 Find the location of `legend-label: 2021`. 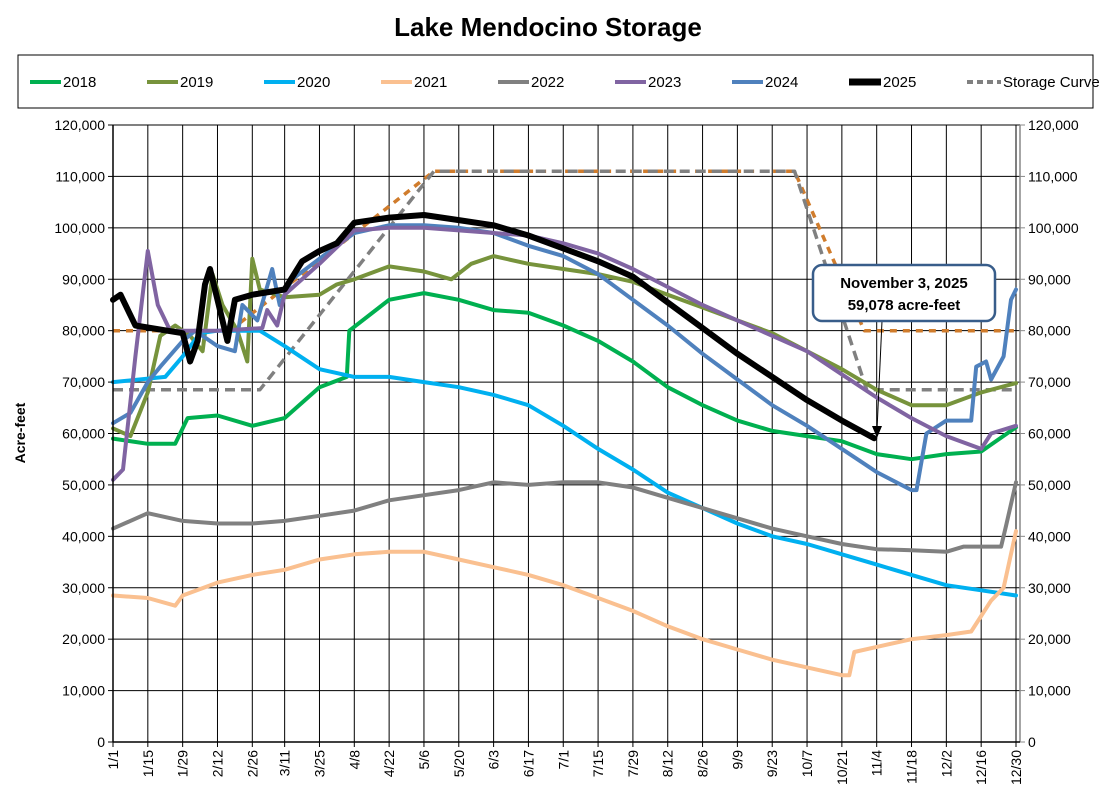

legend-label: 2021 is located at coordinates (430, 82).